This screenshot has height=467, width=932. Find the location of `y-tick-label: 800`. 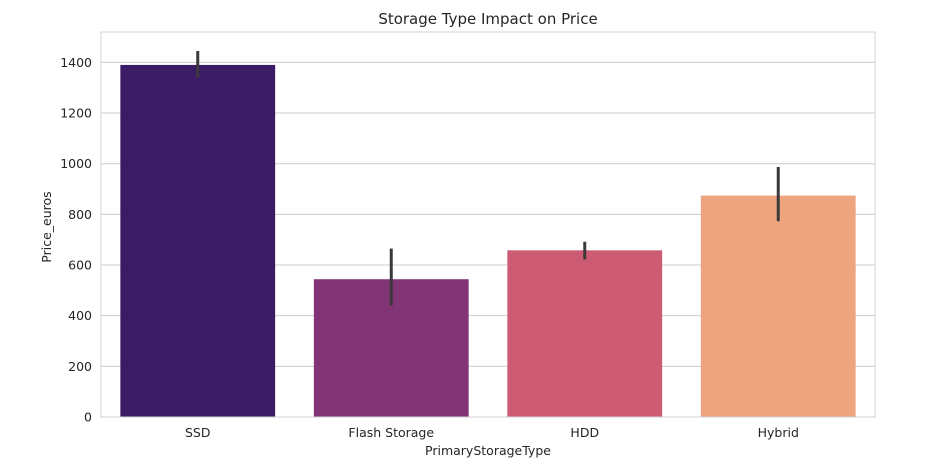

y-tick-label: 800 is located at coordinates (80, 214).